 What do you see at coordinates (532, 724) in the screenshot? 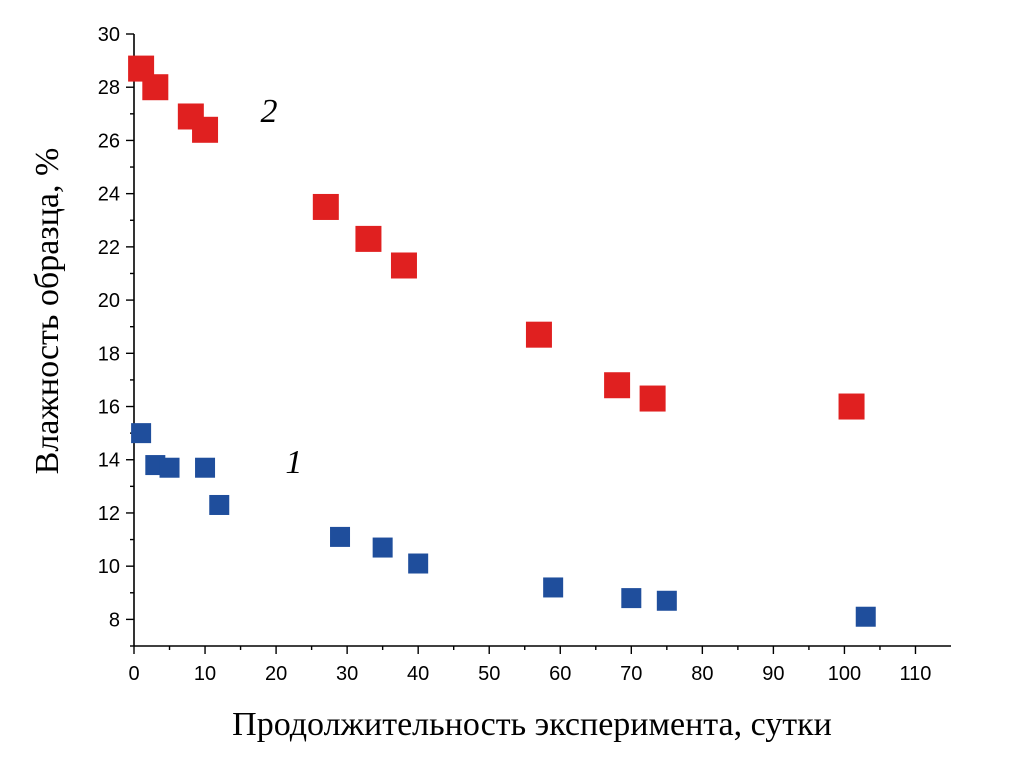
I see `x-axis-title: Продолжительность эксперимента, сутки` at bounding box center [532, 724].